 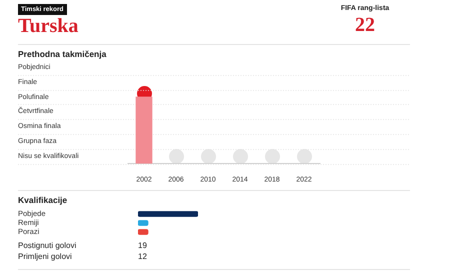 I want to click on chart-title: Prethodna takmičenja, so click(x=62, y=54).